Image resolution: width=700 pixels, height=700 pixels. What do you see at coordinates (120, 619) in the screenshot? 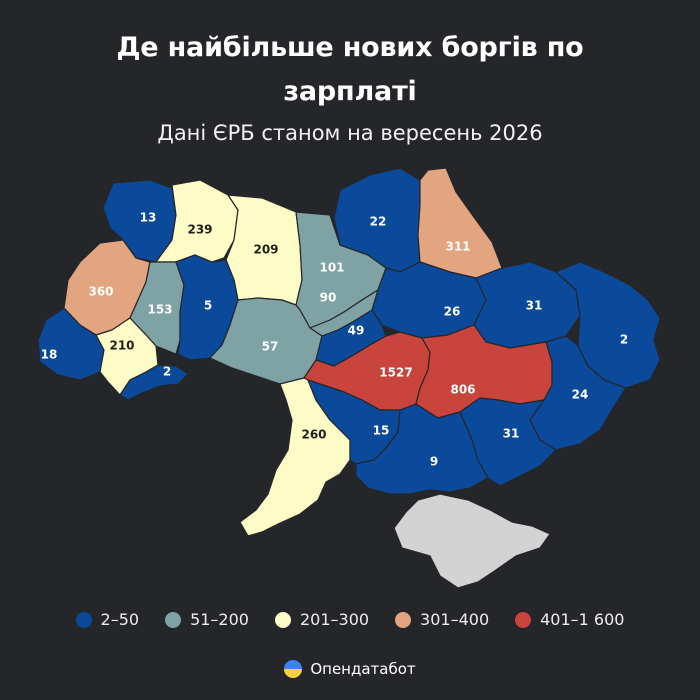
I see `legend-label: 2–50` at bounding box center [120, 619].